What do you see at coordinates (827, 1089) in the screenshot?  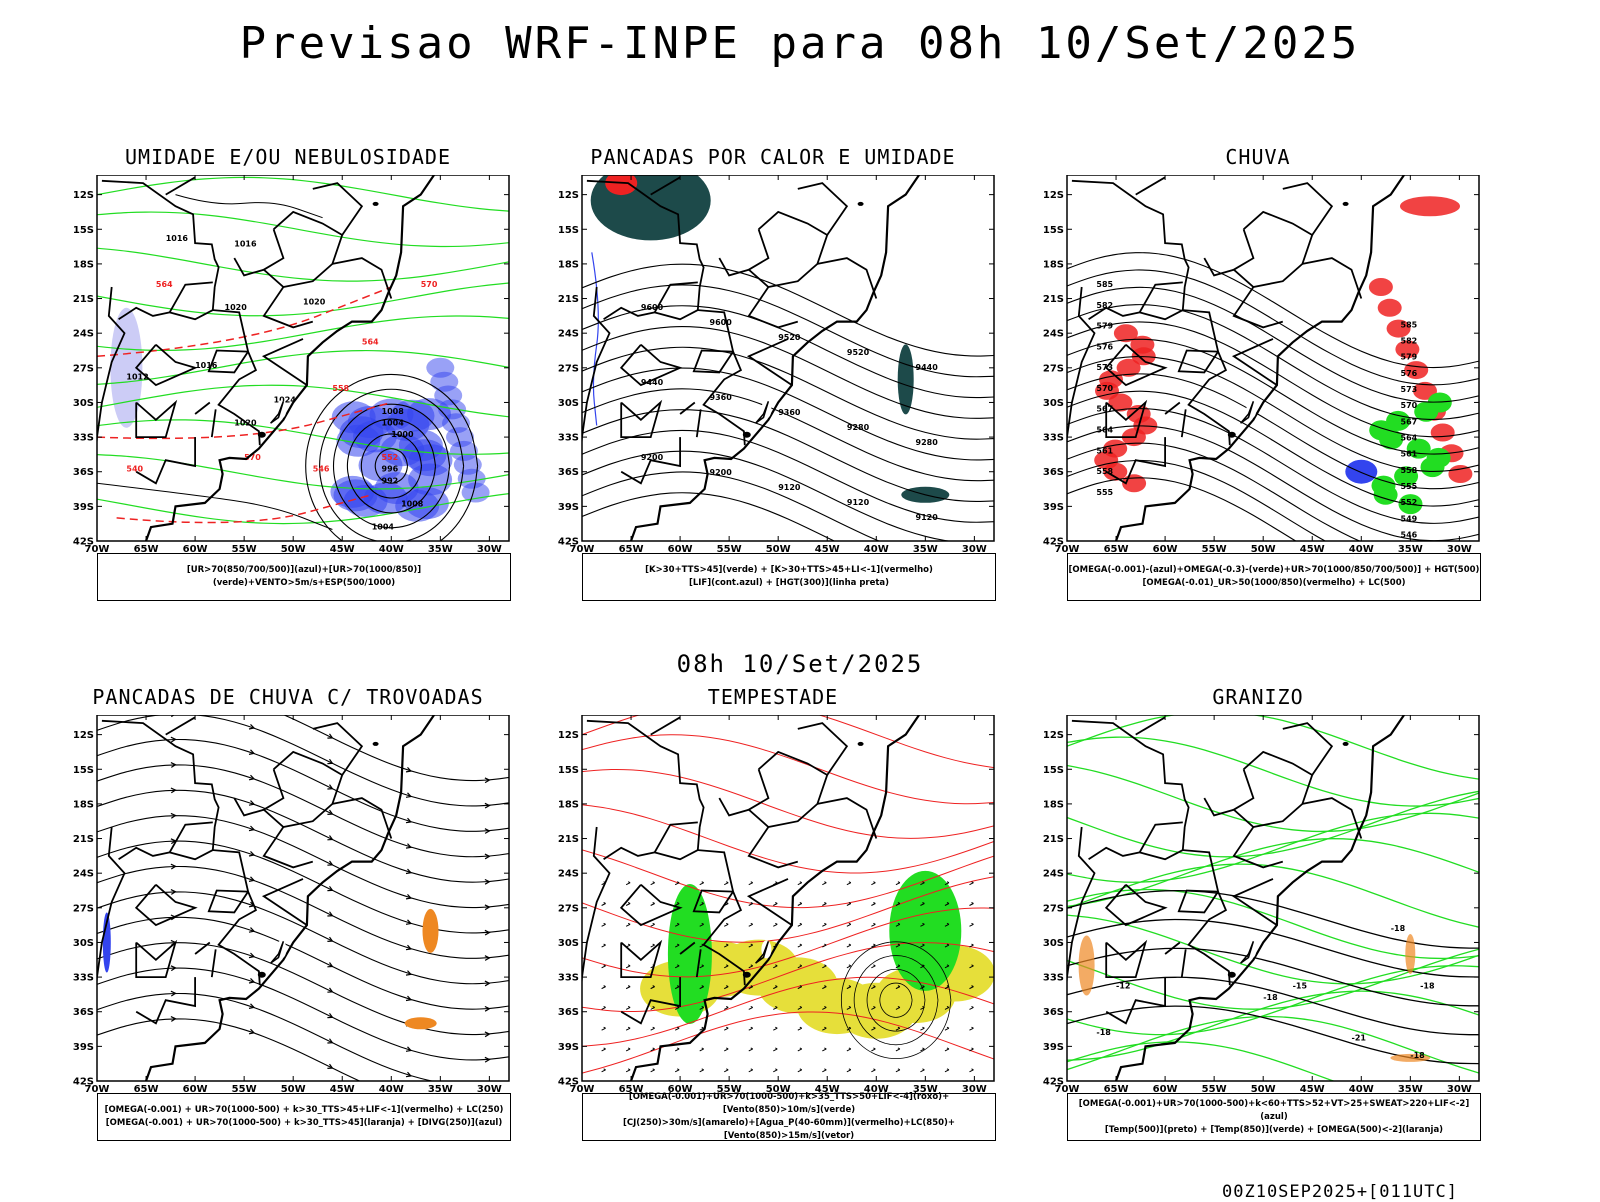 I see `lon-tick-label: 45W` at bounding box center [827, 1089].